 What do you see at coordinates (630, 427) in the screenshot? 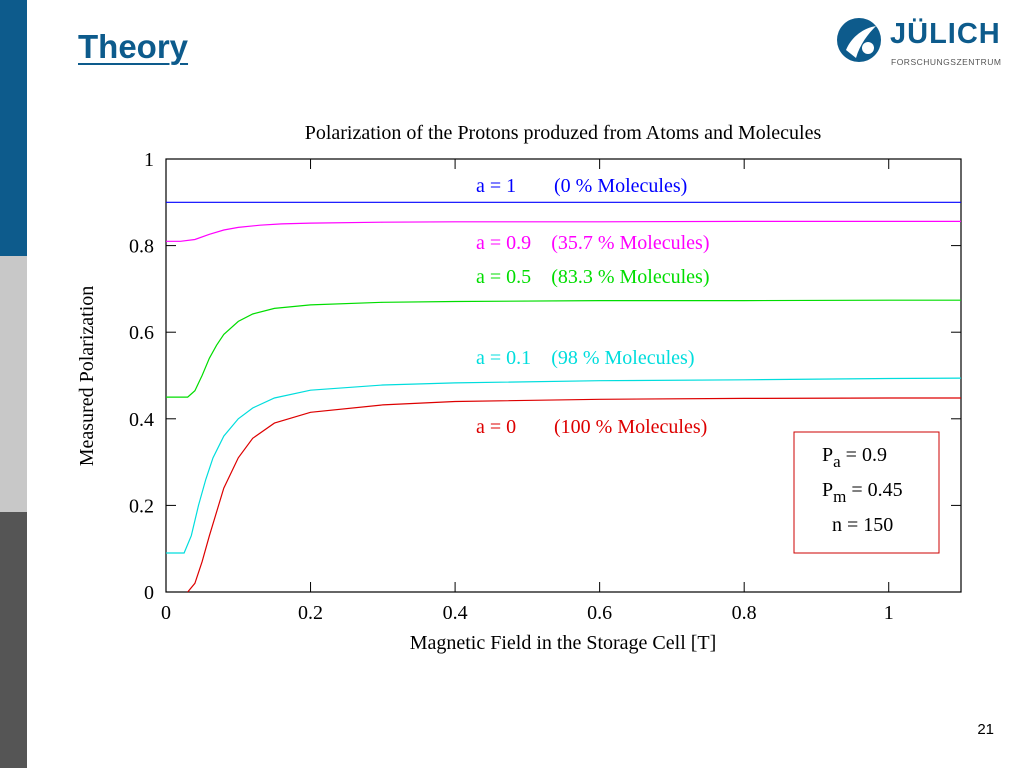
I see `series-label-molecules-4: (100 % Molecules)` at bounding box center [630, 427].